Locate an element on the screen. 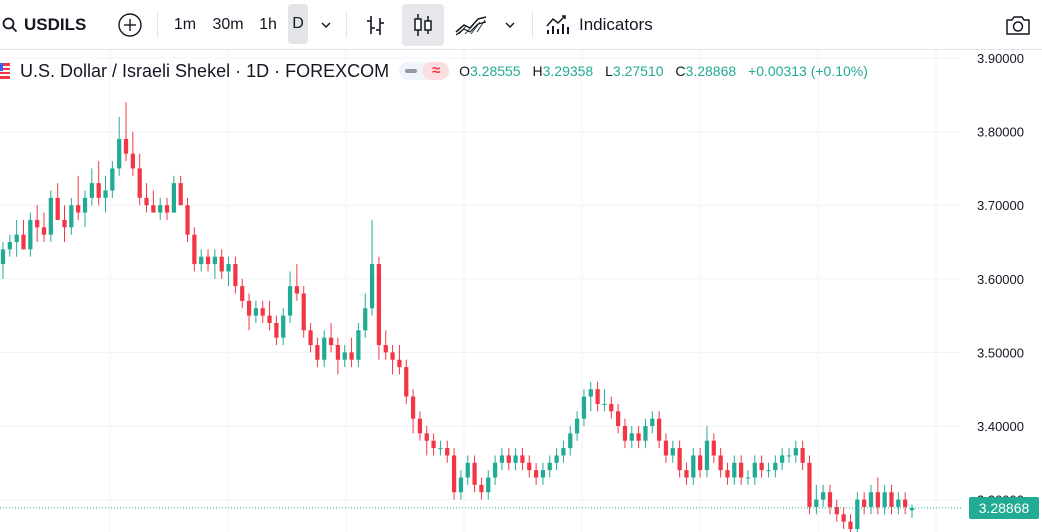  chevron-down-icon is located at coordinates (510, 25).